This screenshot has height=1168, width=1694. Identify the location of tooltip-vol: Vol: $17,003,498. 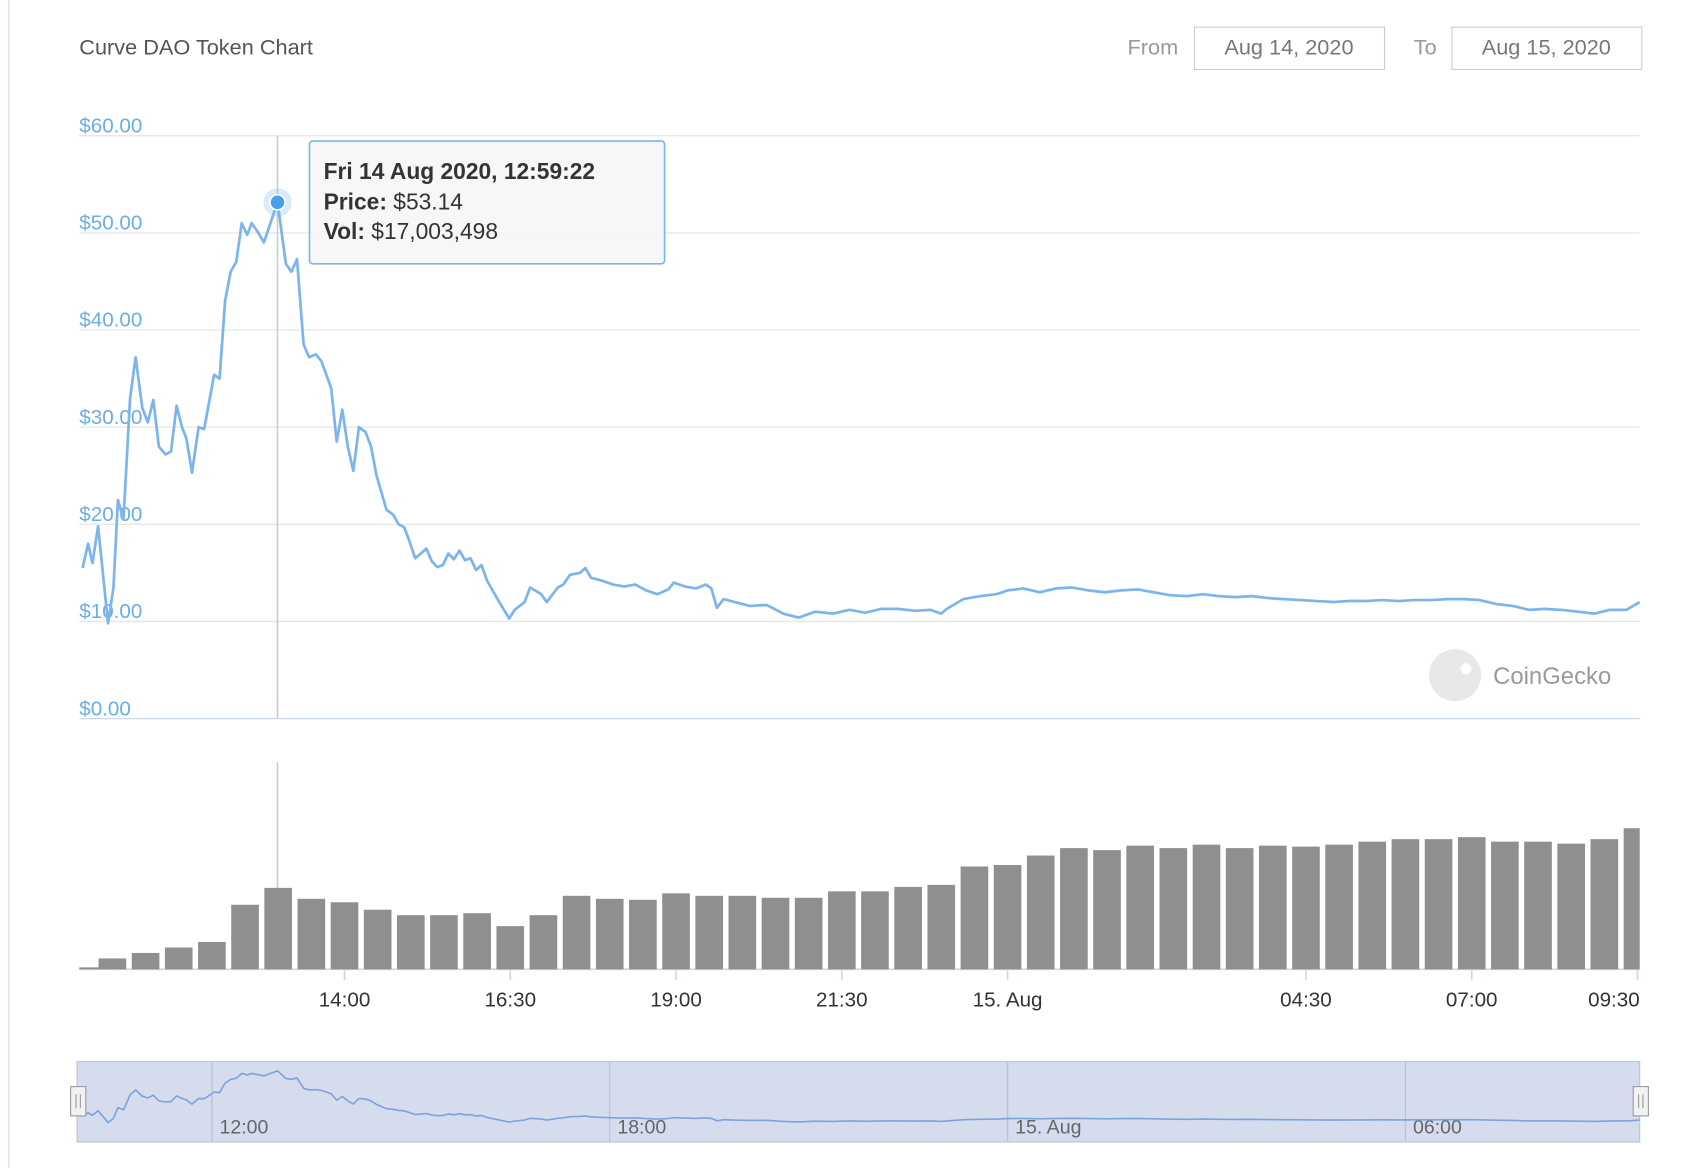
(411, 231).